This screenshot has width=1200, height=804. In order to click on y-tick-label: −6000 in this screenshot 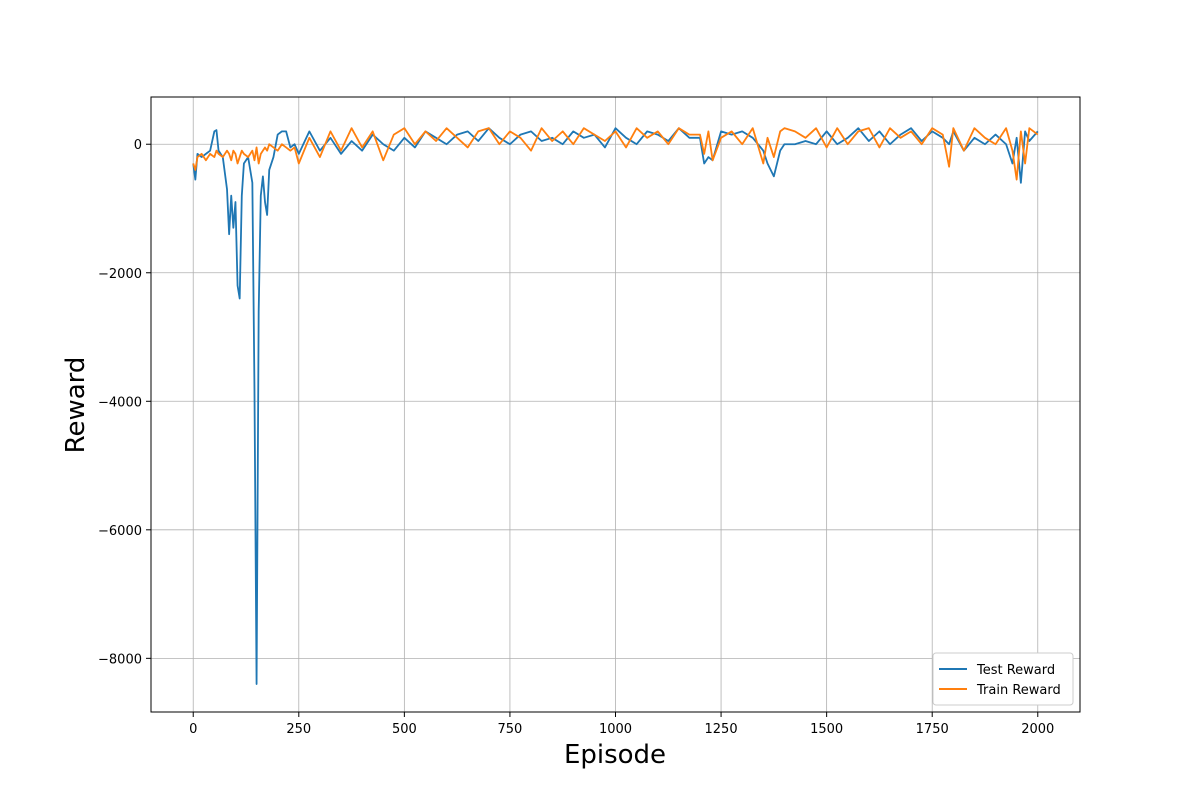, I will do `click(120, 531)`.